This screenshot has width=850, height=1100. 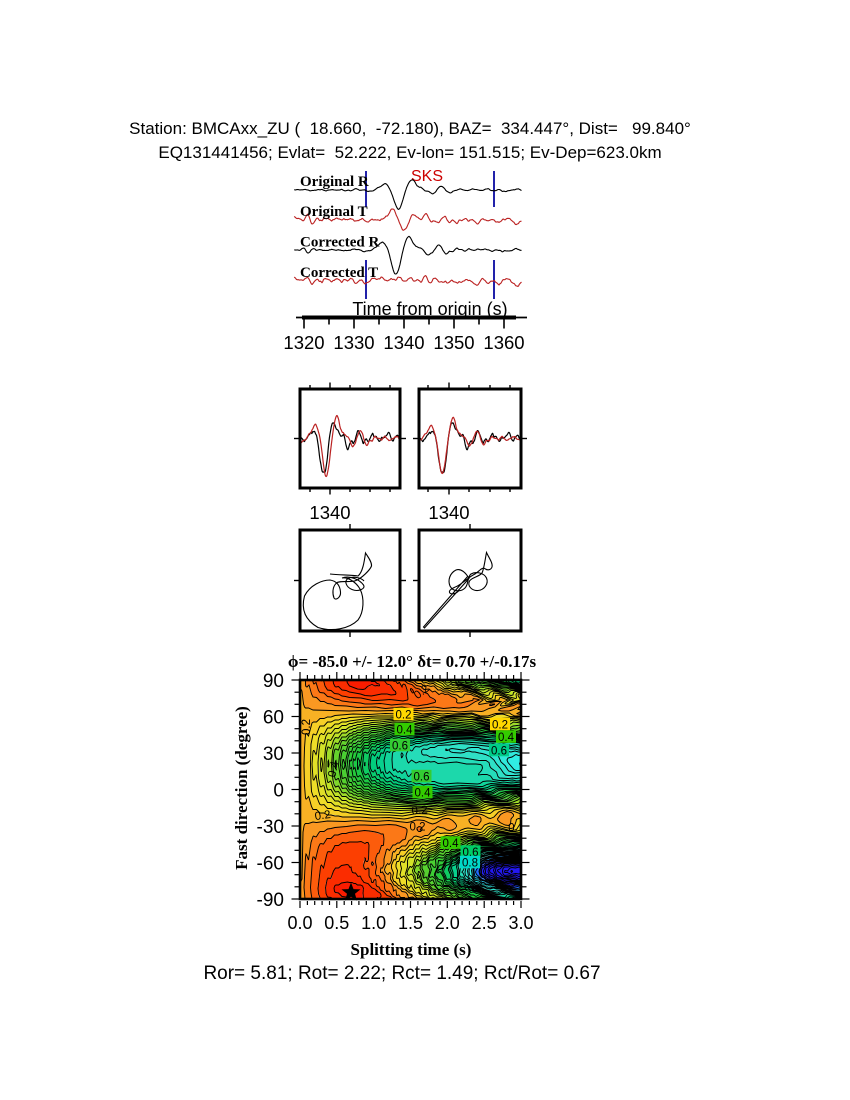 I want to click on svg-text: 1360, so click(x=503, y=342).